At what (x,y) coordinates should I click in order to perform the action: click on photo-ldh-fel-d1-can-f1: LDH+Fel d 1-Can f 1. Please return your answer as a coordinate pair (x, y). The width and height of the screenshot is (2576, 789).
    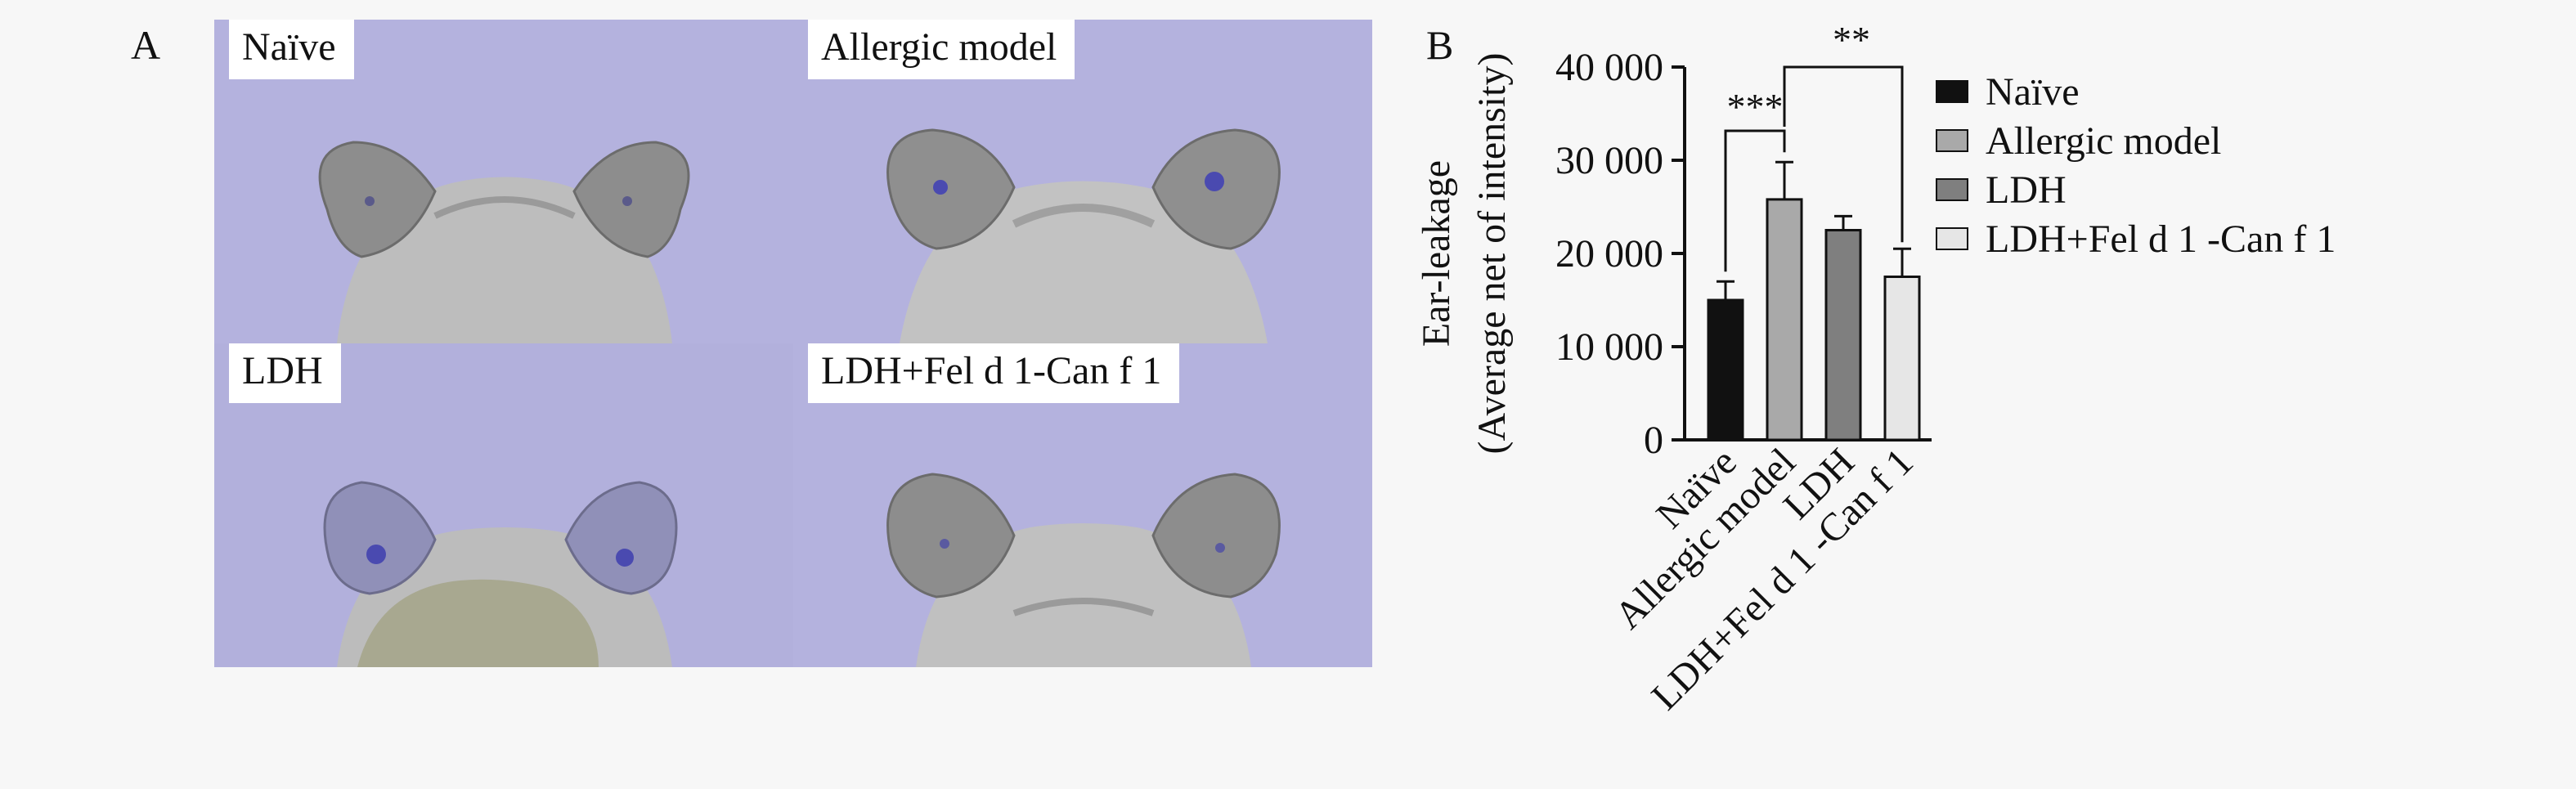
    Looking at the image, I should click on (1082, 505).